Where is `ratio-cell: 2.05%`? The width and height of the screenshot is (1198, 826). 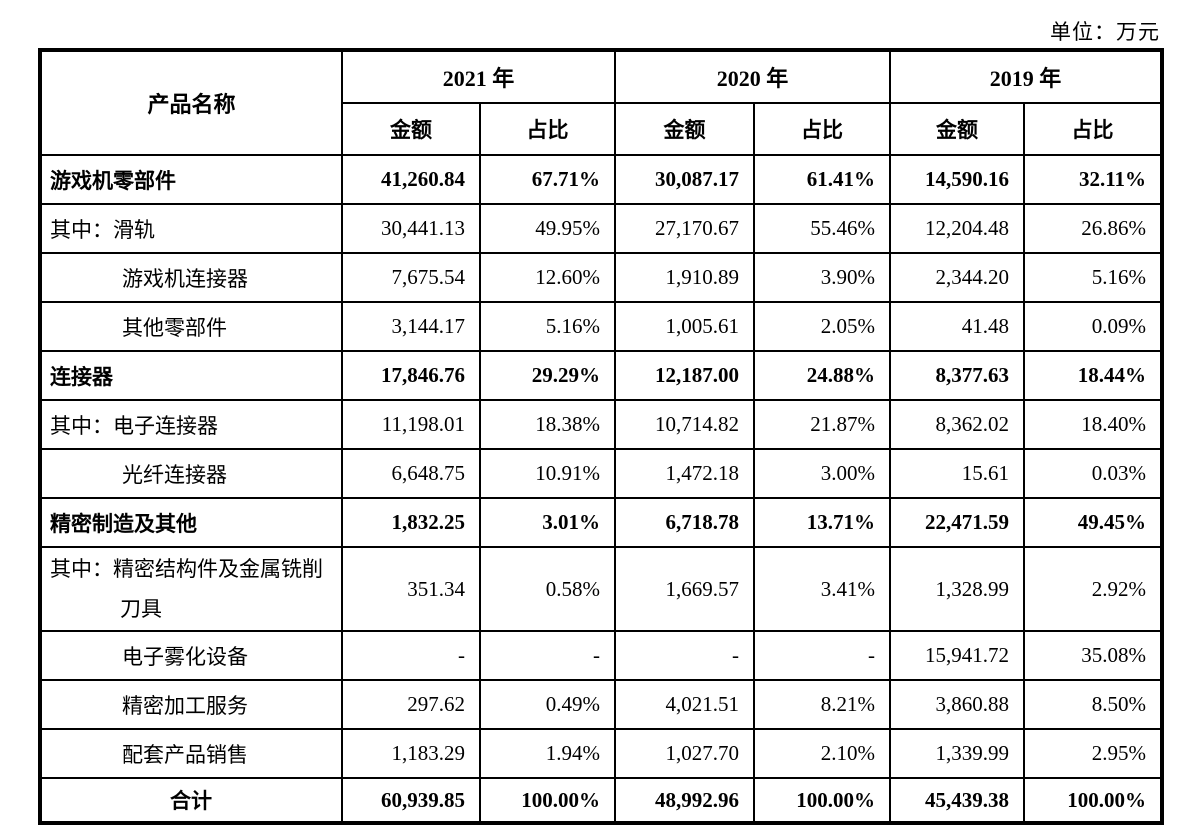 ratio-cell: 2.05% is located at coordinates (822, 326).